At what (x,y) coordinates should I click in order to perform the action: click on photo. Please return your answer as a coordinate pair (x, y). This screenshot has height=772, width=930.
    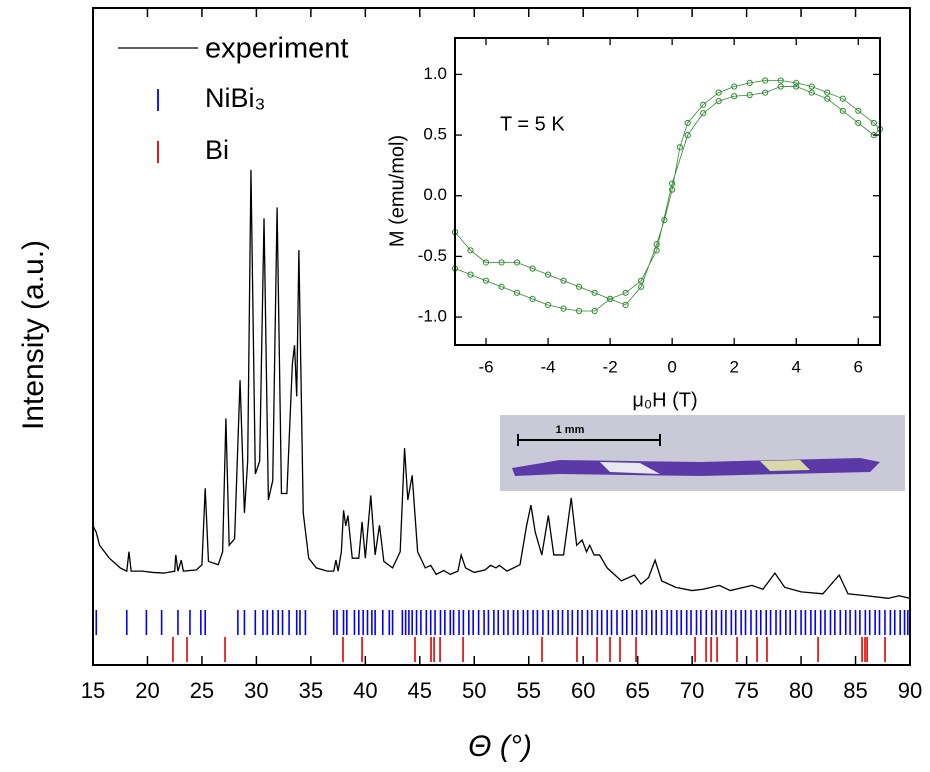
    Looking at the image, I should click on (702, 453).